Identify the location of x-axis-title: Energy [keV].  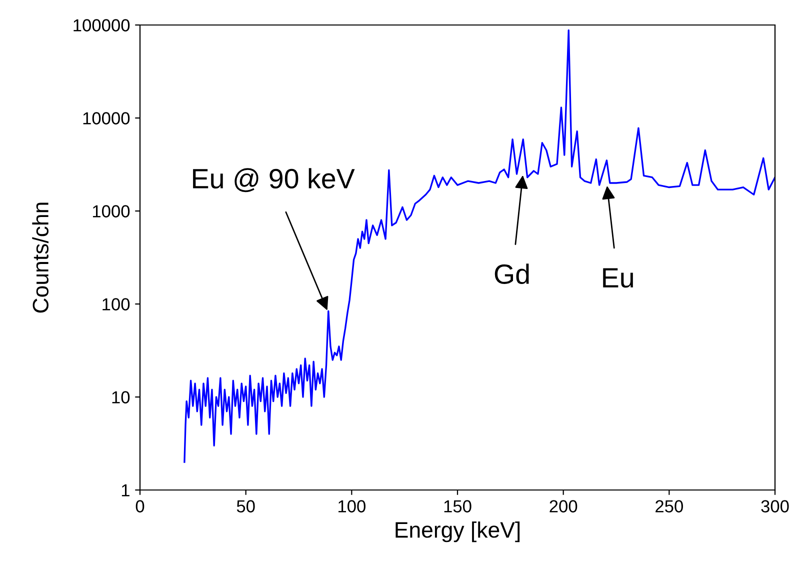
(458, 531).